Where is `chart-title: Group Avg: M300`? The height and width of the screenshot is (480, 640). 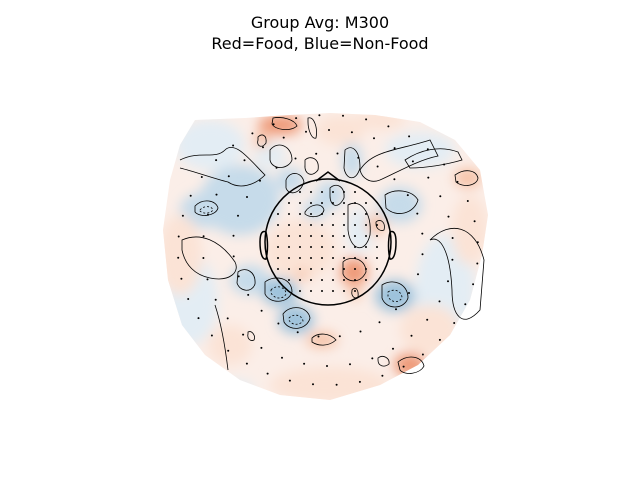 chart-title: Group Avg: M300 is located at coordinates (320, 22).